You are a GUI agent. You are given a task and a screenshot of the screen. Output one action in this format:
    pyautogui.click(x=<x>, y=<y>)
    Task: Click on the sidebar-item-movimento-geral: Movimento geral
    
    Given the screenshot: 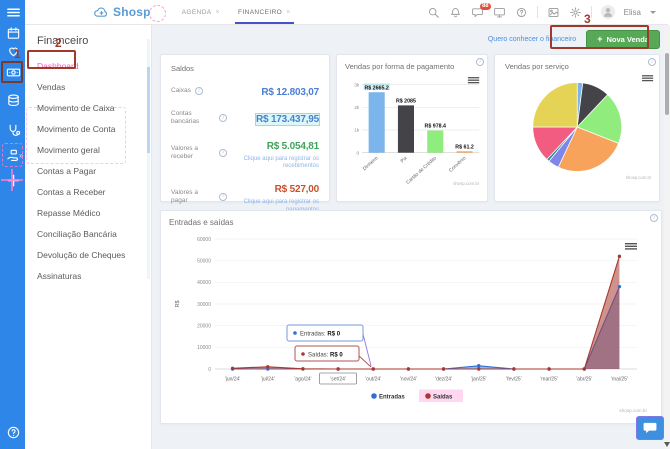 What is the action you would take?
    pyautogui.click(x=68, y=149)
    